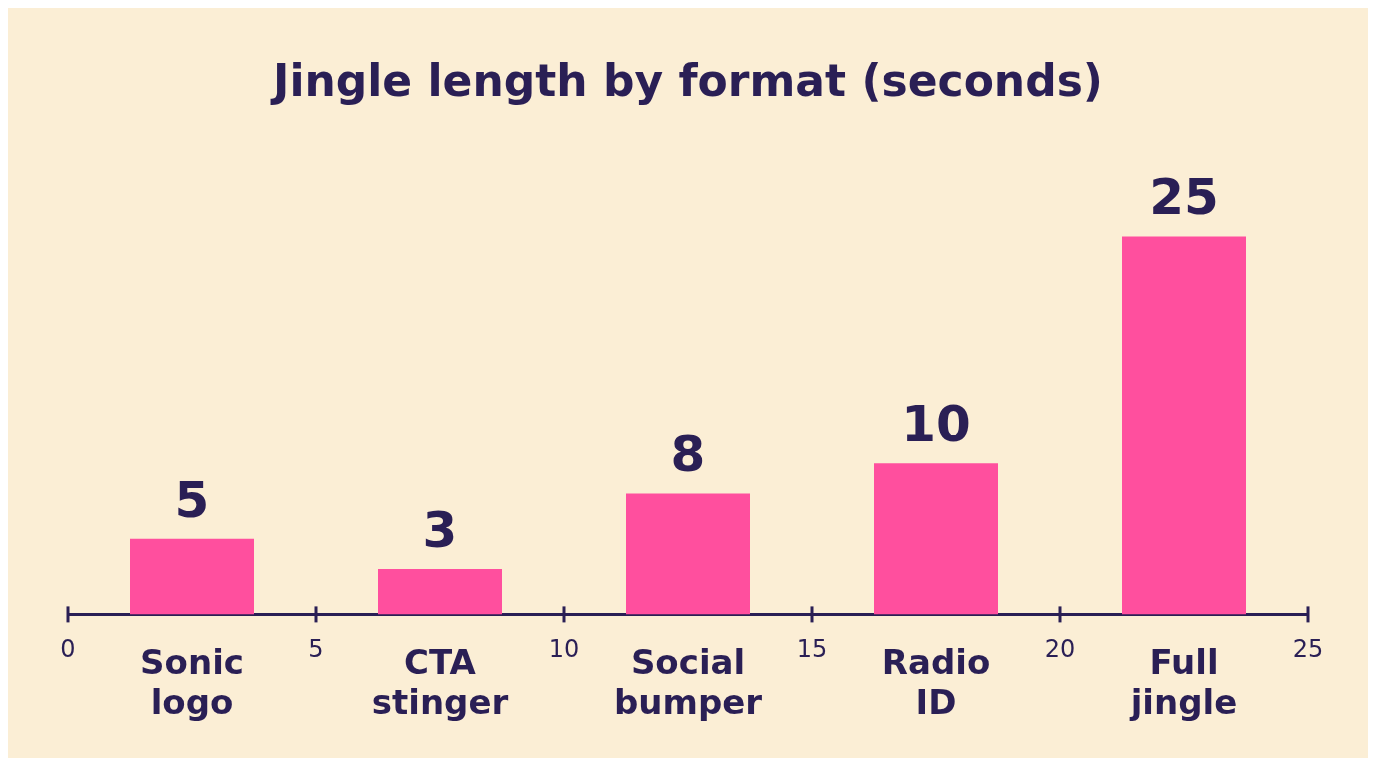 The width and height of the screenshot is (1376, 768). I want to click on data-label: 3, so click(440, 530).